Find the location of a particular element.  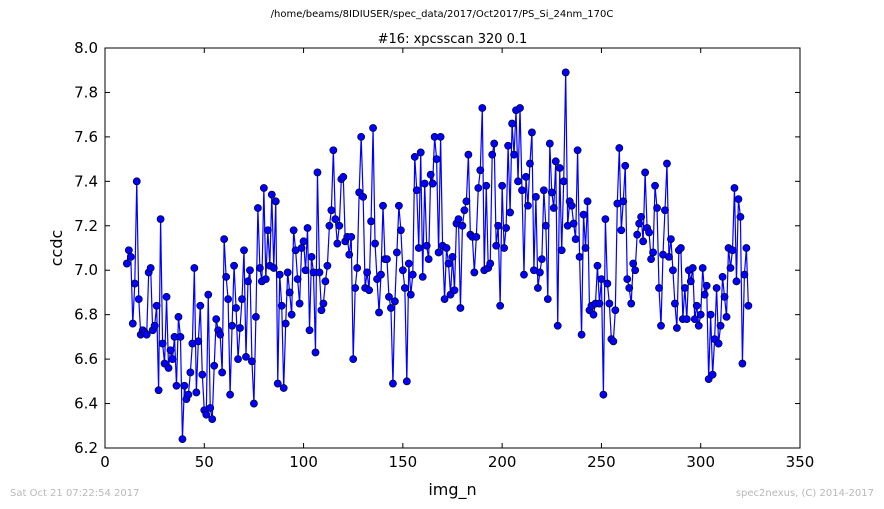

y-tick-label: 6.8 is located at coordinates (86, 315).